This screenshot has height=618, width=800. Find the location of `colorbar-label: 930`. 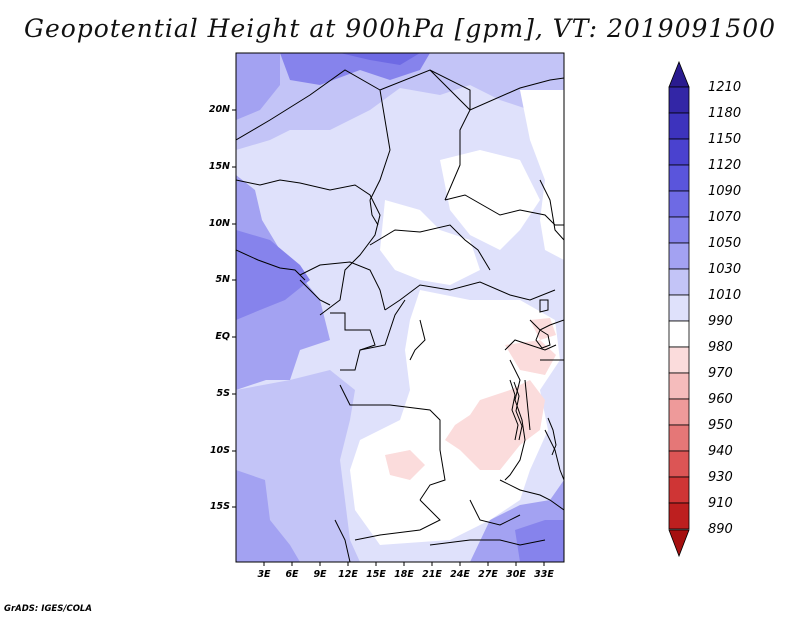

colorbar-label: 930 is located at coordinates (720, 477).